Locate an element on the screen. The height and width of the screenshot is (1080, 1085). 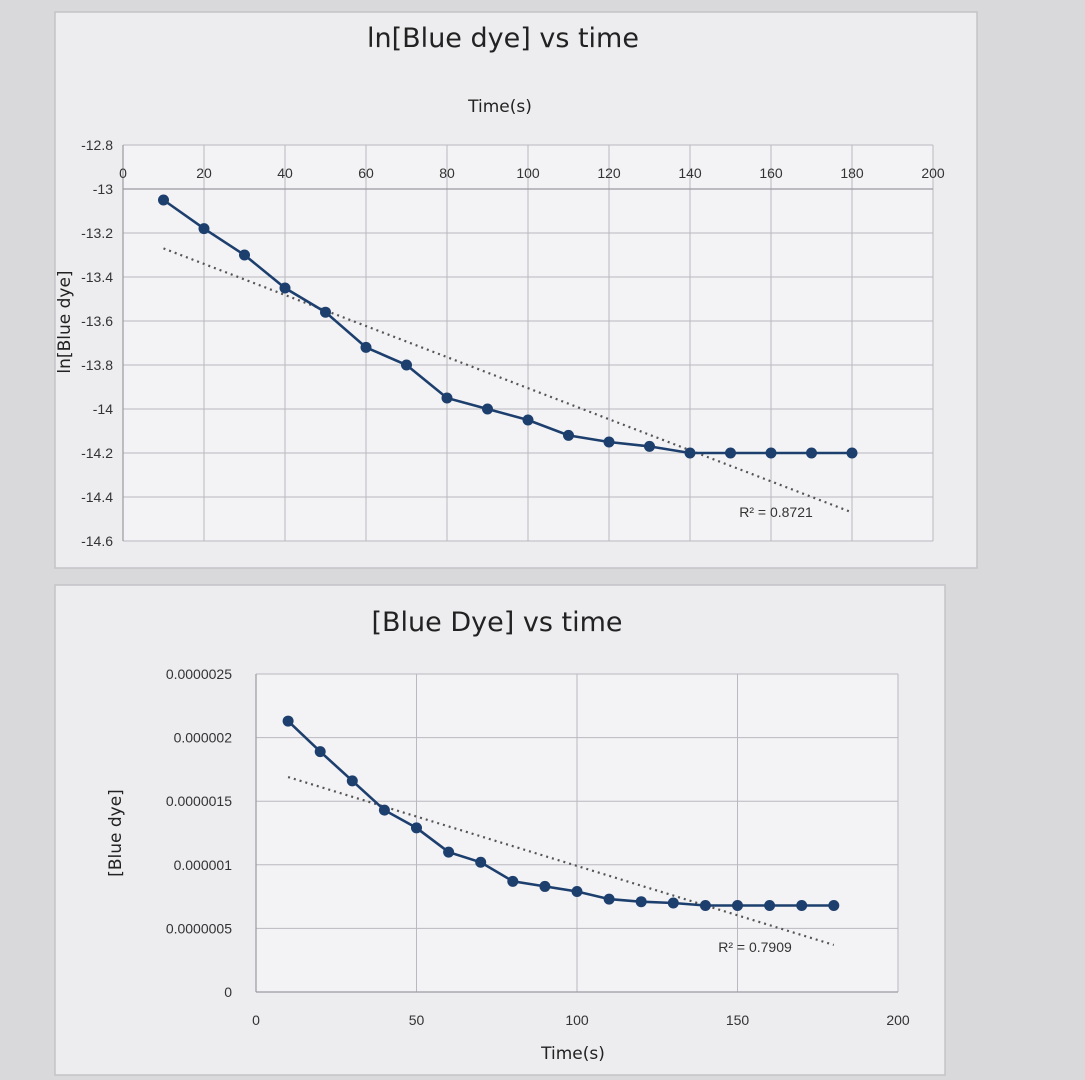
chart-2-trendline is located at coordinates (561, 860).